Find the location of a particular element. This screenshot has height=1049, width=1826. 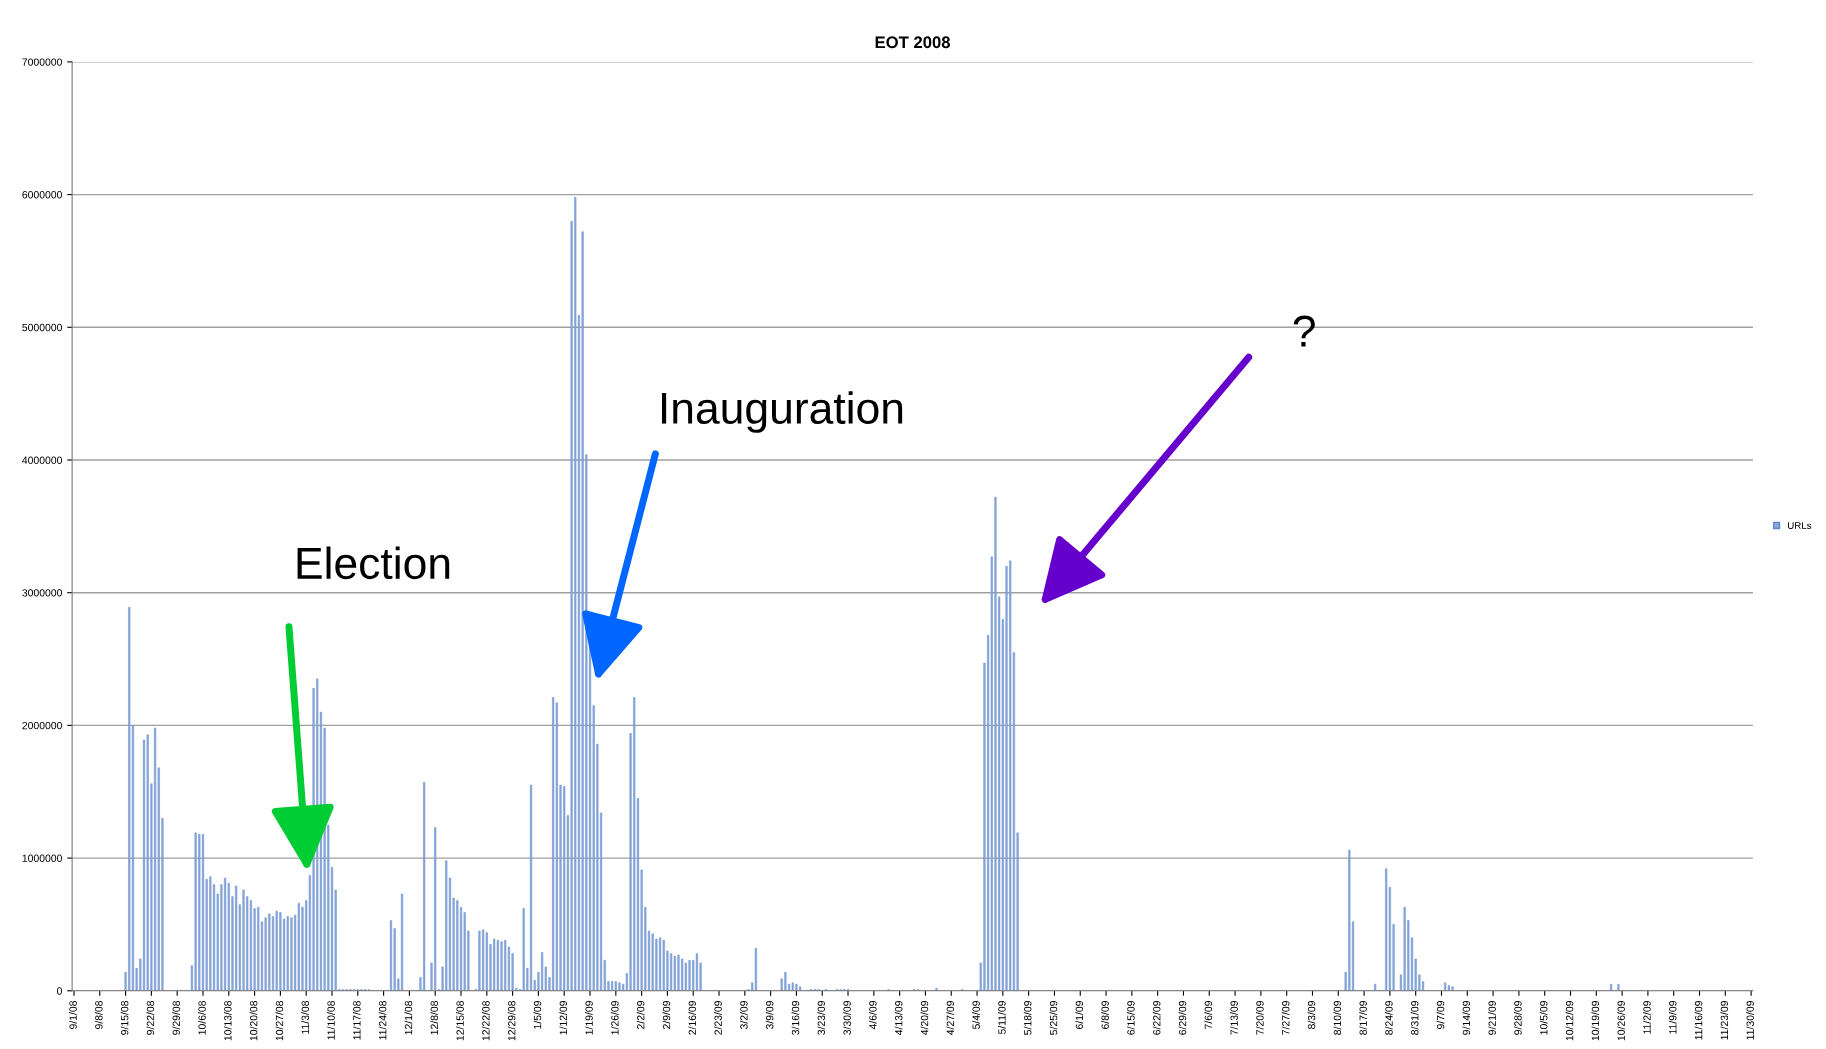

x-tick-label: 10/12/09 is located at coordinates (1569, 1020).